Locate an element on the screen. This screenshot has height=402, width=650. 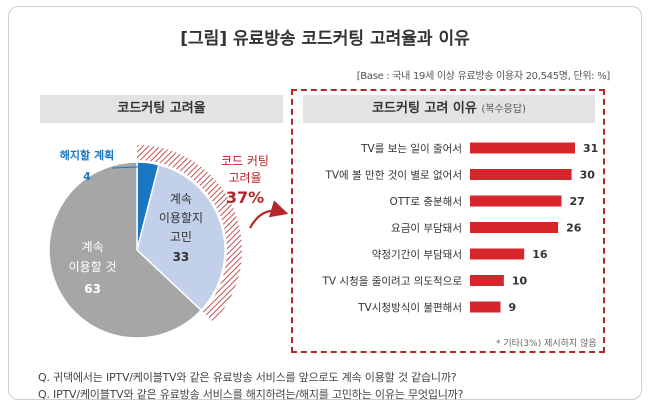
slice-label-considering: 계속 is located at coordinates (181, 199).